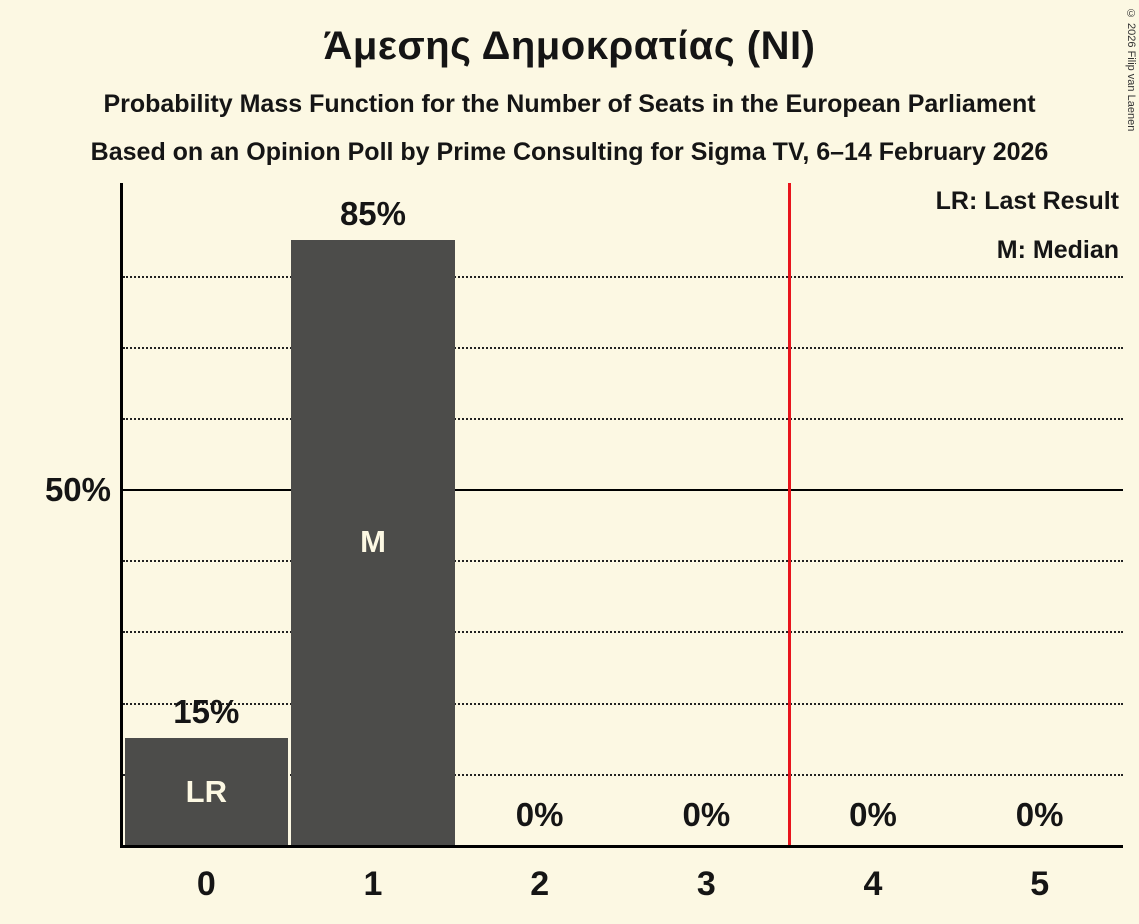 The height and width of the screenshot is (924, 1139). I want to click on x-tick-label: 1, so click(373, 884).